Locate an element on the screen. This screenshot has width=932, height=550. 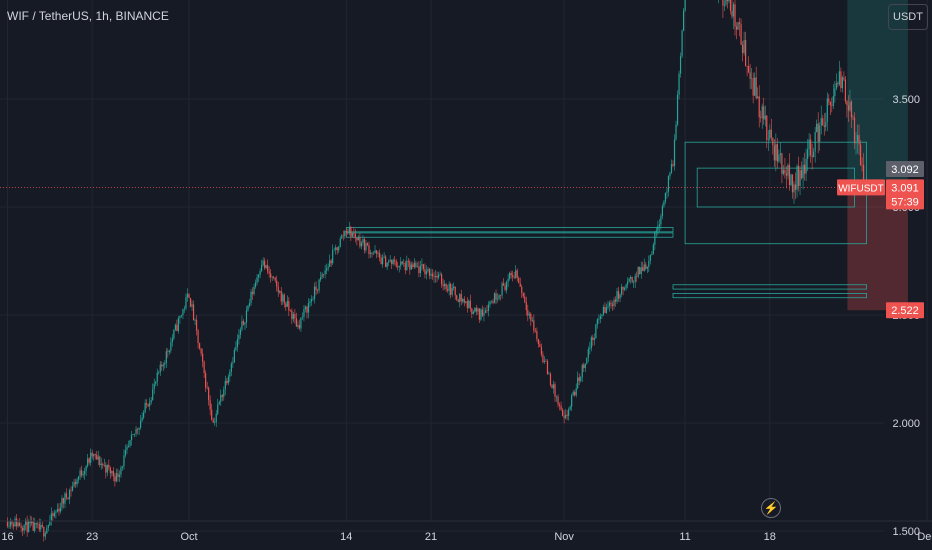
currency-button: USDT is located at coordinates (908, 17).